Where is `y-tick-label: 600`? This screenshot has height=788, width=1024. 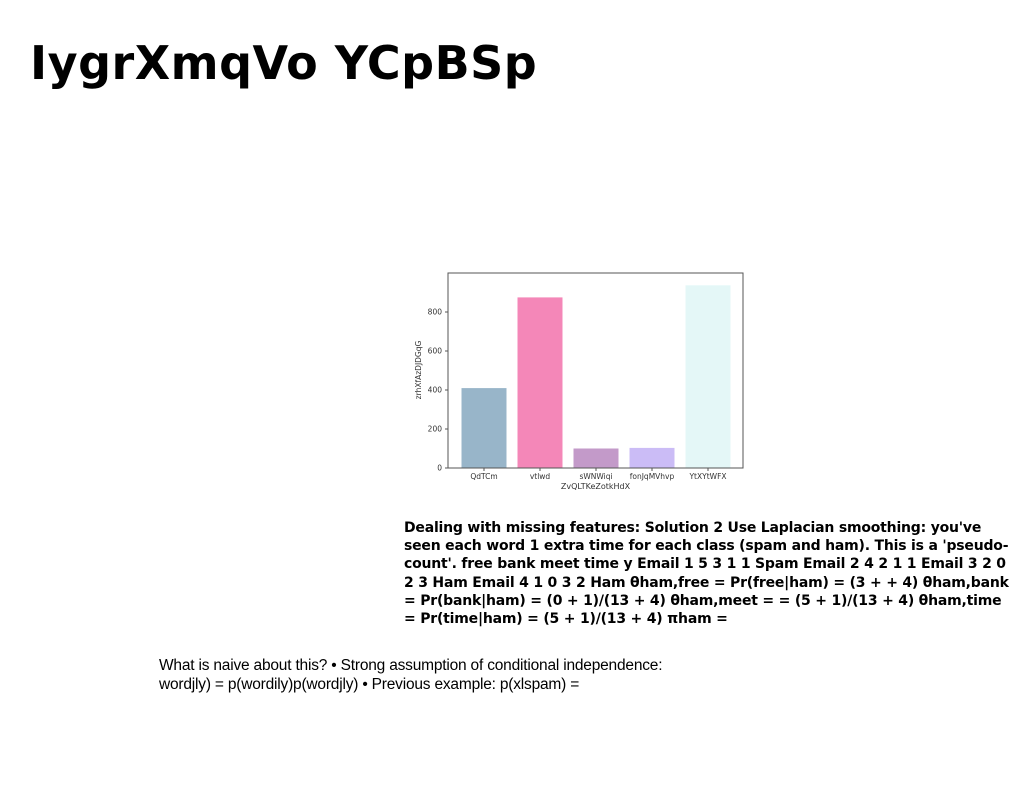 y-tick-label: 600 is located at coordinates (435, 351).